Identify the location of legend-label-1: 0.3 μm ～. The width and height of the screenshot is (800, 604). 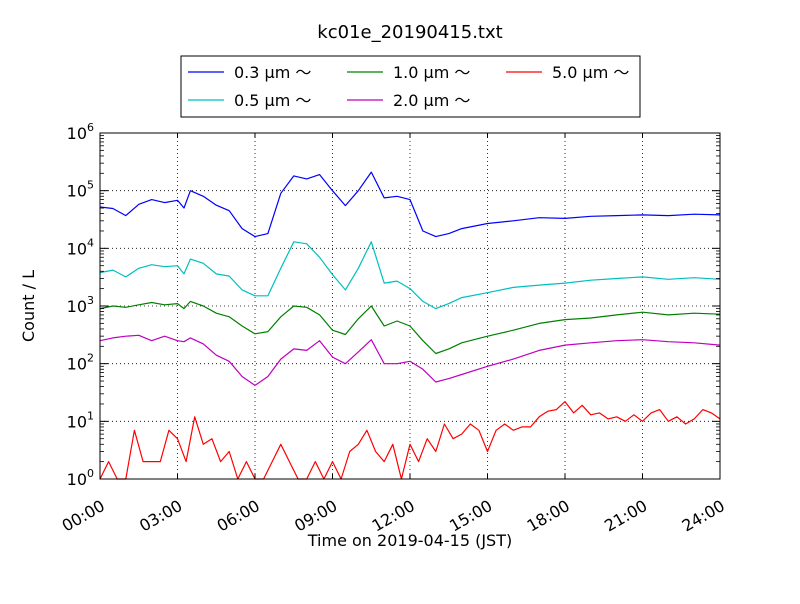
(272, 72).